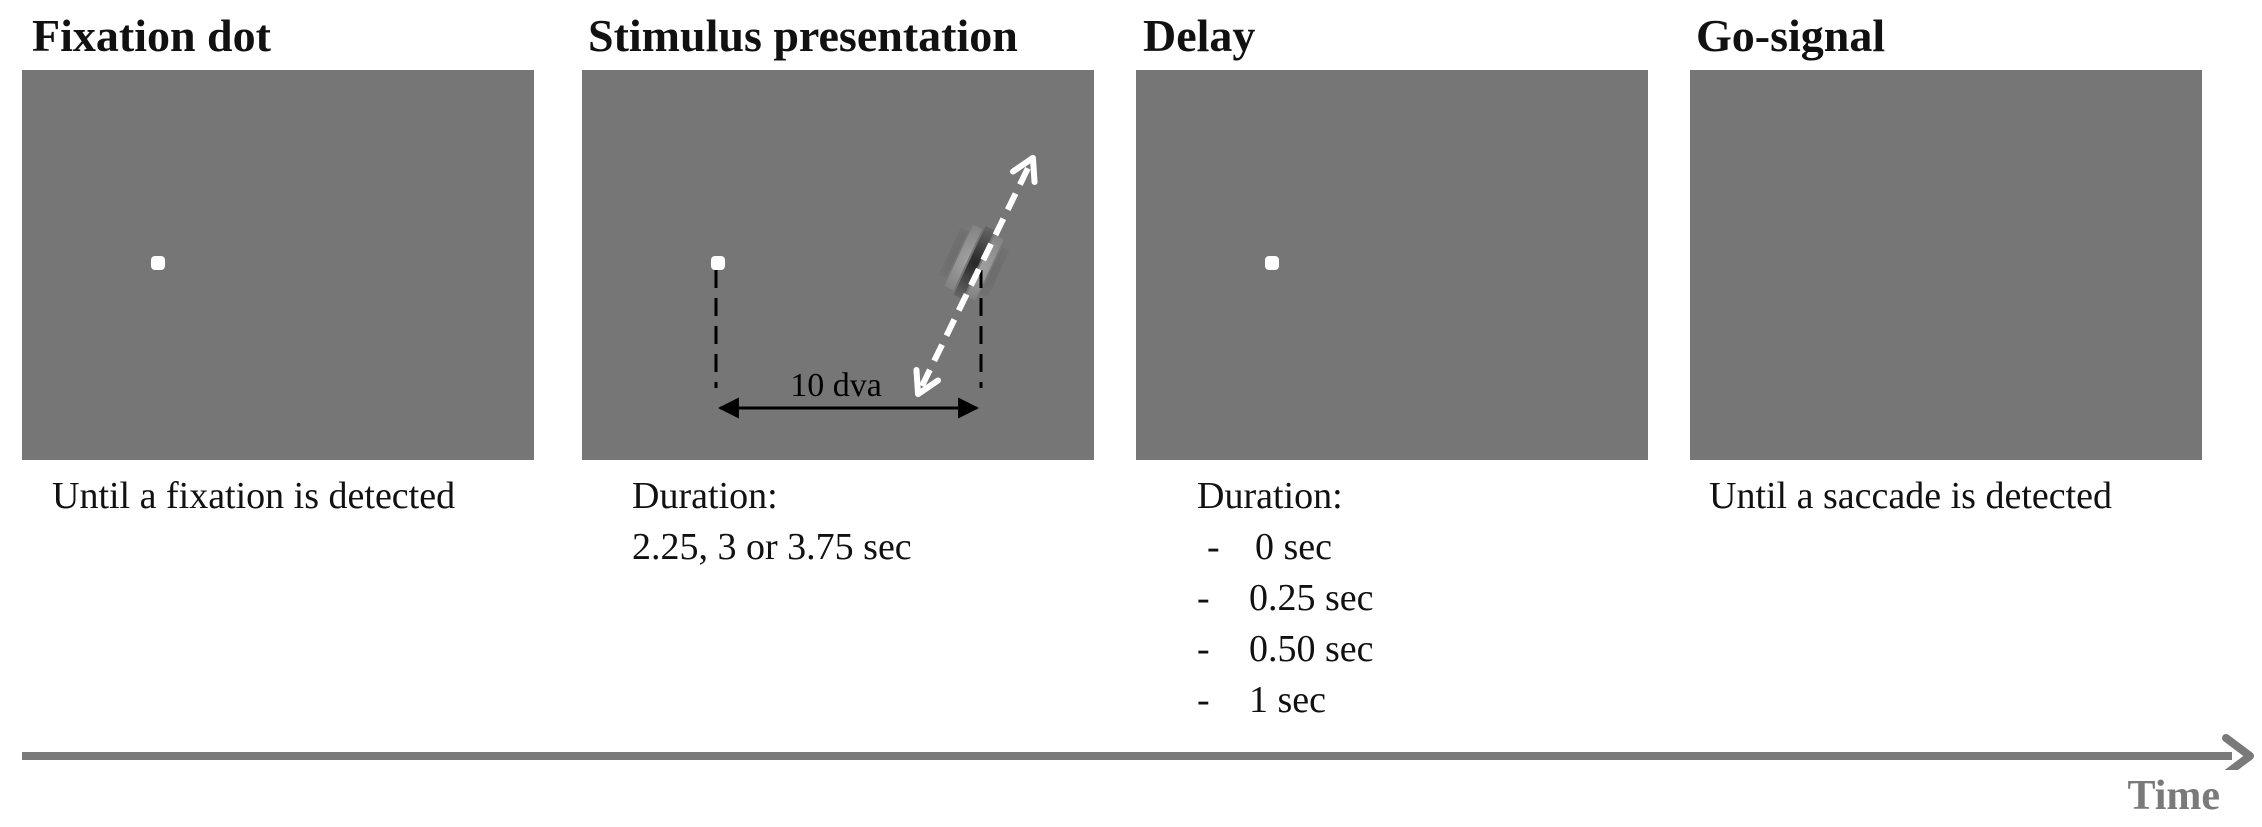 The height and width of the screenshot is (827, 2262). Describe the element at coordinates (772, 547) in the screenshot. I see `caption-stimulus-durations: 2.25, 3 or 3.75 sec` at that location.